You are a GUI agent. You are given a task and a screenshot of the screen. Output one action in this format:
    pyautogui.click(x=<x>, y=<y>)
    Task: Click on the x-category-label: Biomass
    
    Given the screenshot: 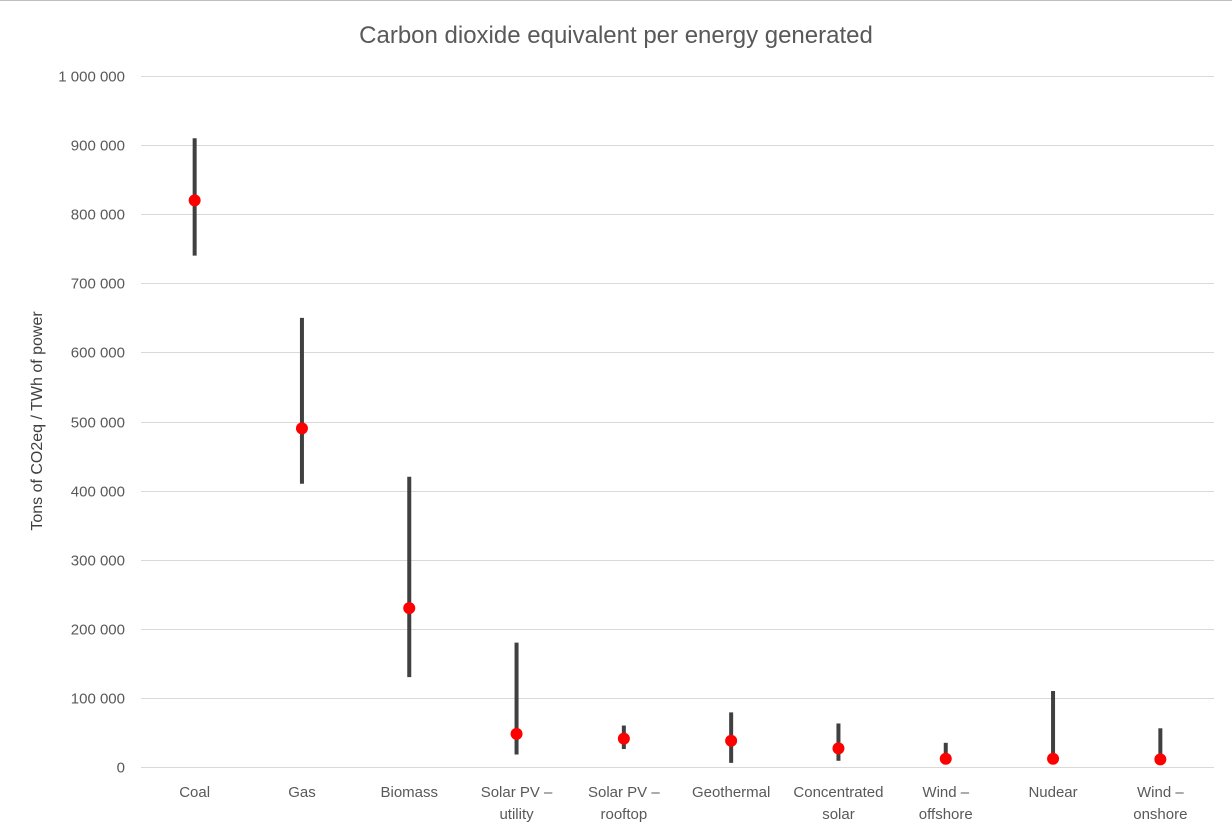 What is the action you would take?
    pyautogui.click(x=409, y=792)
    